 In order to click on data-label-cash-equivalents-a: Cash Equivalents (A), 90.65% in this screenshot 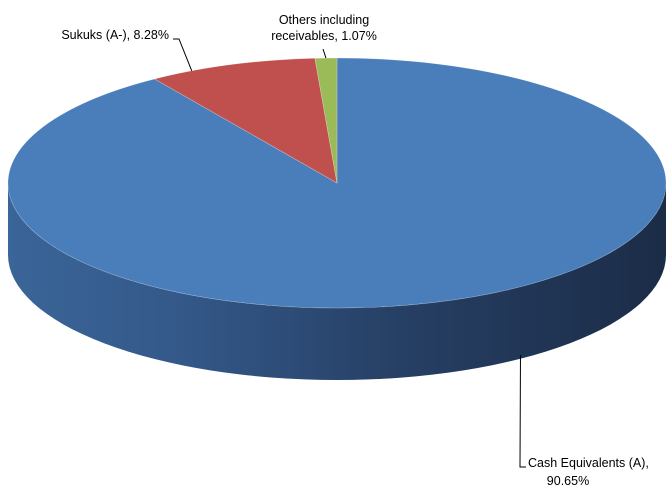, I will do `click(588, 472)`.